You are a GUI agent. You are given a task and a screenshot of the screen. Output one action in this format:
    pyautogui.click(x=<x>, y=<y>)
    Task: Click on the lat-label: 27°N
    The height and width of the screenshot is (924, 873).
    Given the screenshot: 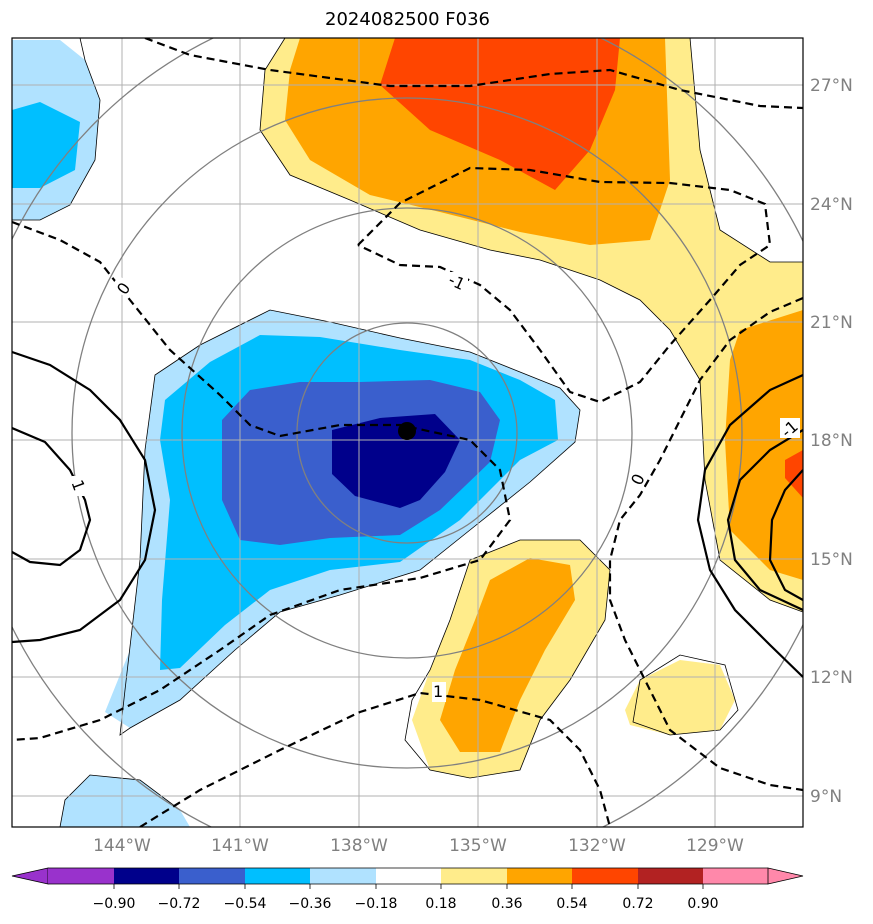 What is the action you would take?
    pyautogui.click(x=831, y=86)
    